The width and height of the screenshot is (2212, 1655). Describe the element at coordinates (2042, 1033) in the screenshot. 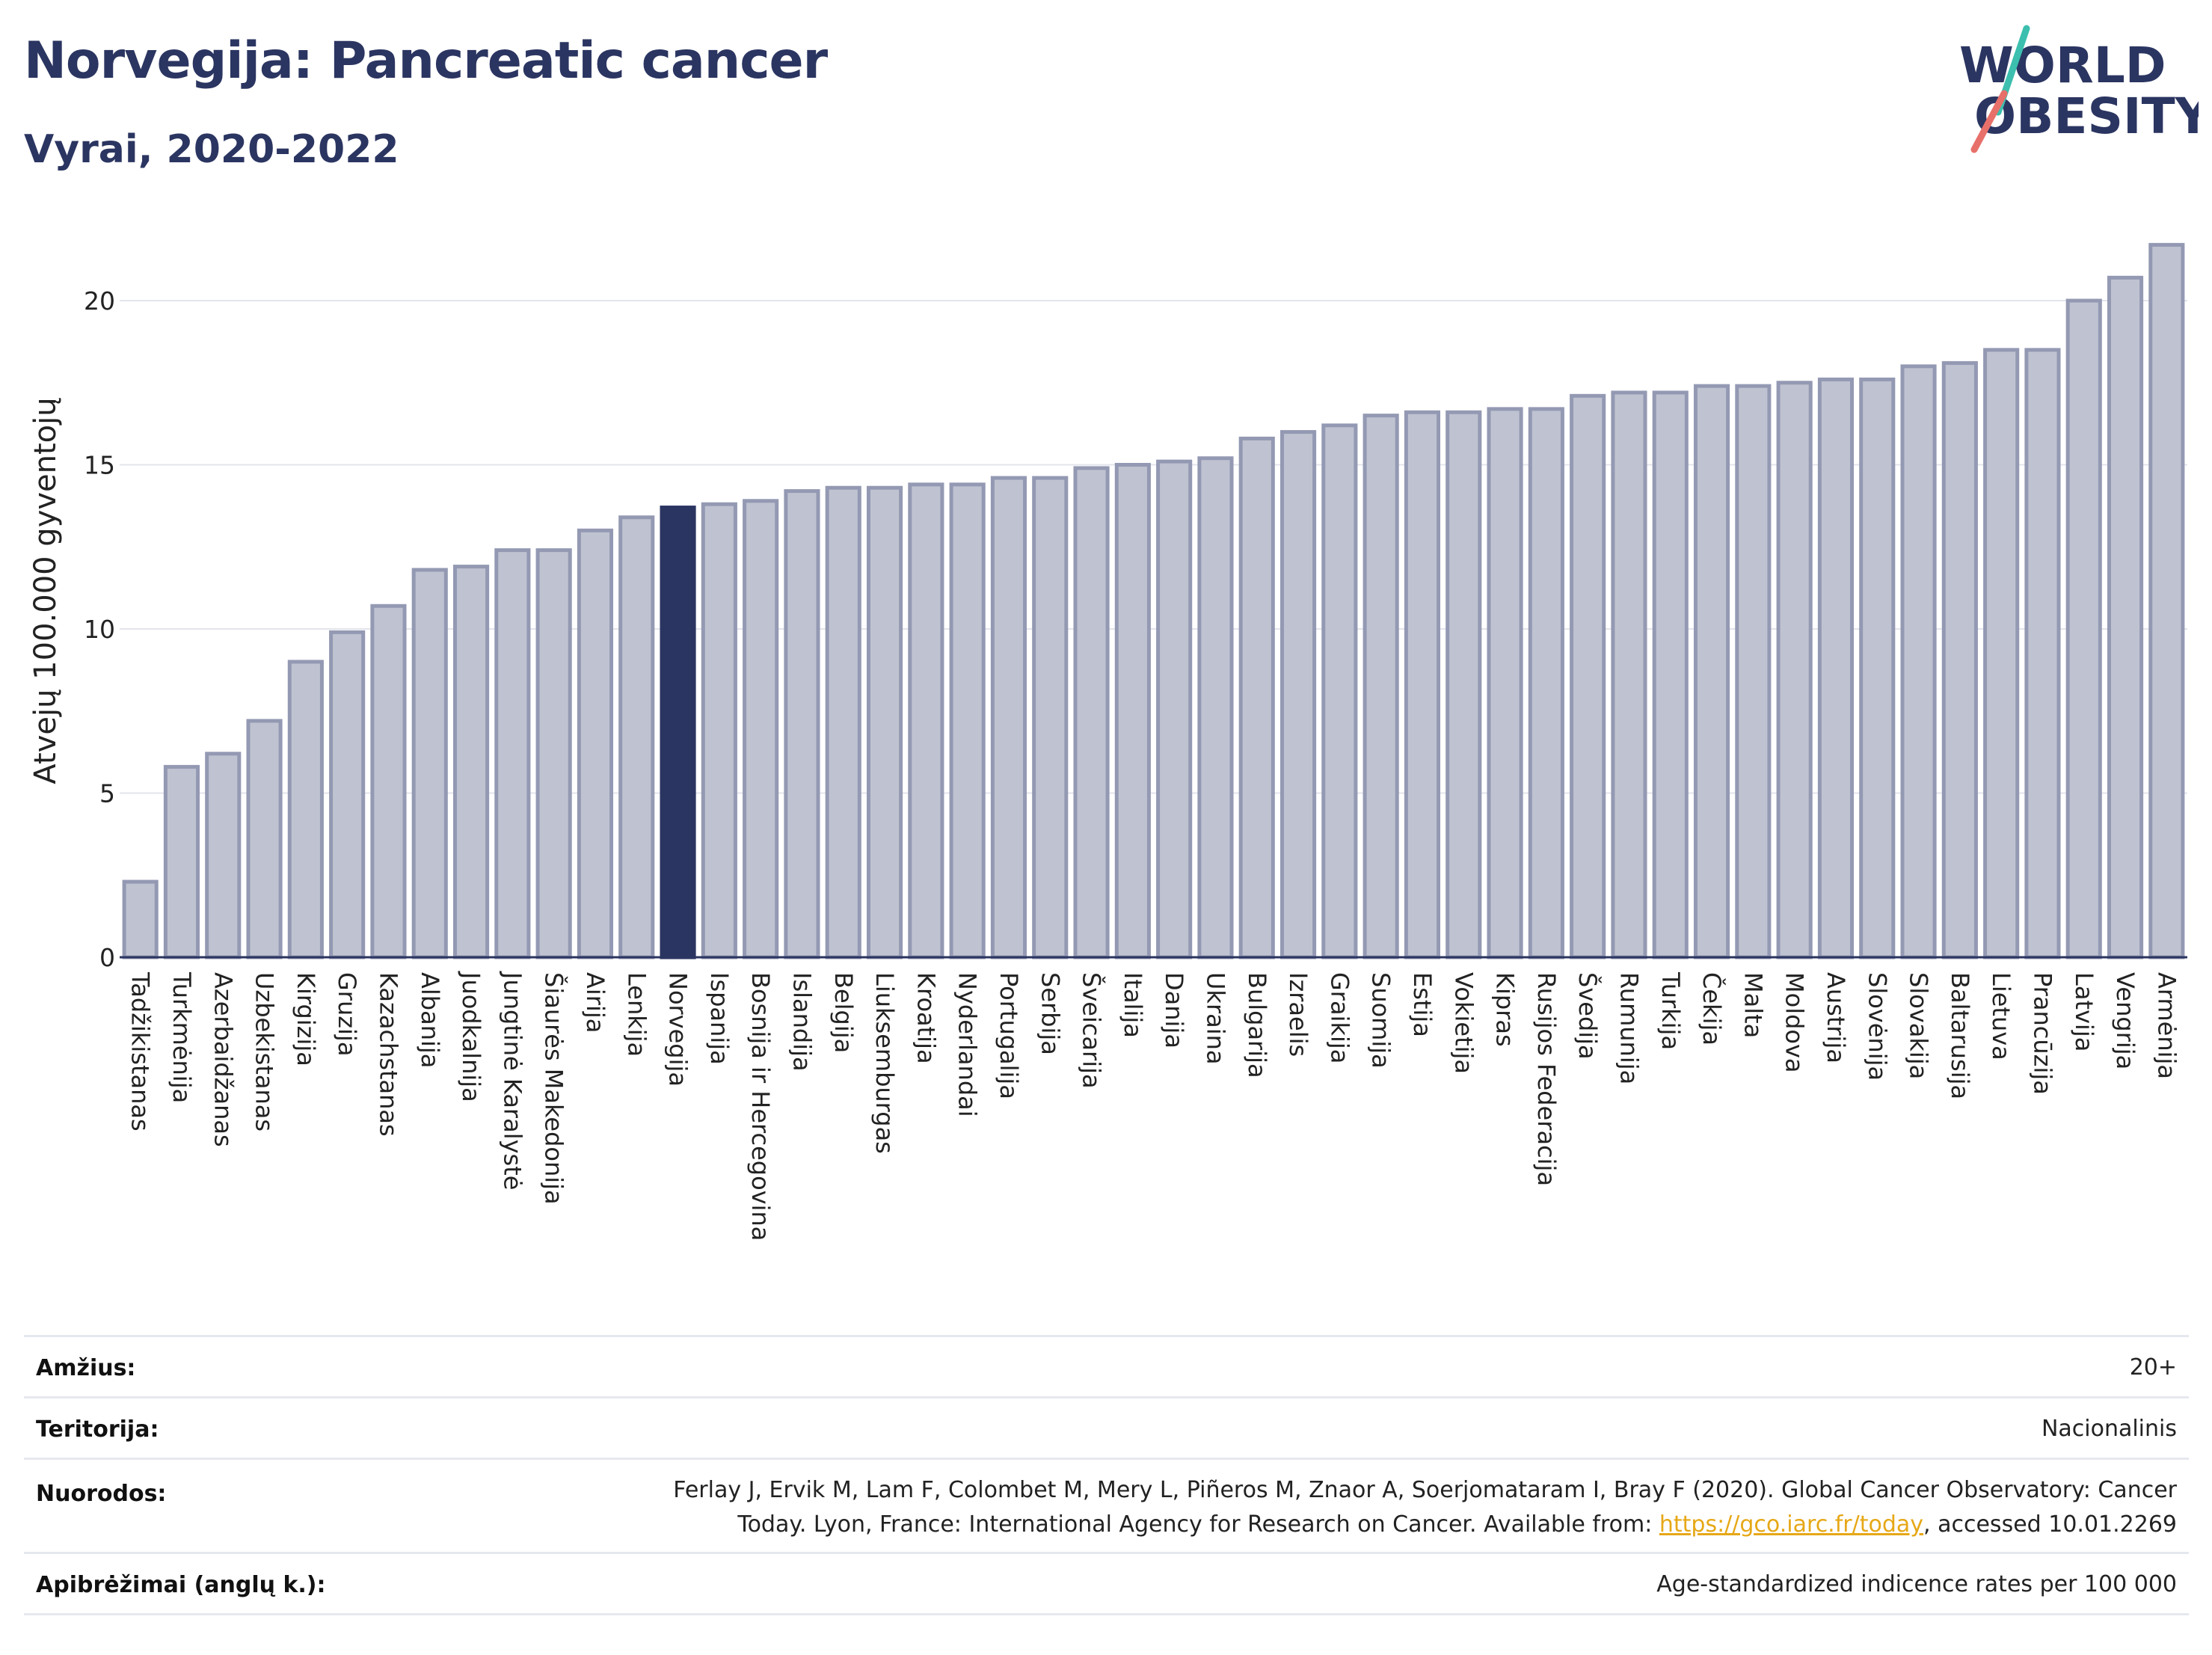

I see `category-label: Prancūzija` at that location.